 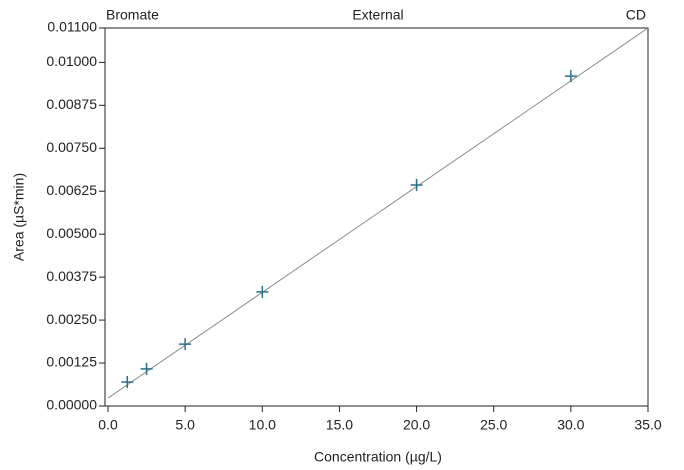 I want to click on header-left: Bromate, so click(x=132, y=15).